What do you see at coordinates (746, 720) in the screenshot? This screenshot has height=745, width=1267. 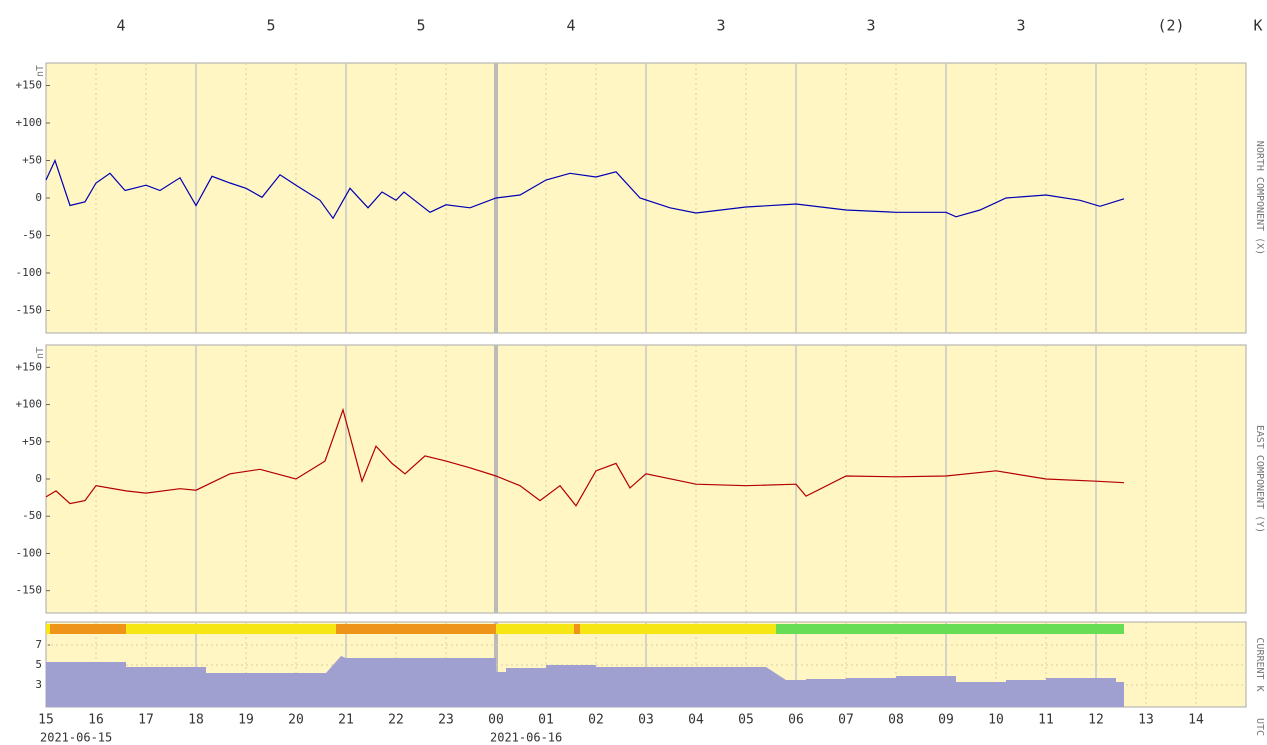 I see `x-tick-label: 05` at bounding box center [746, 720].